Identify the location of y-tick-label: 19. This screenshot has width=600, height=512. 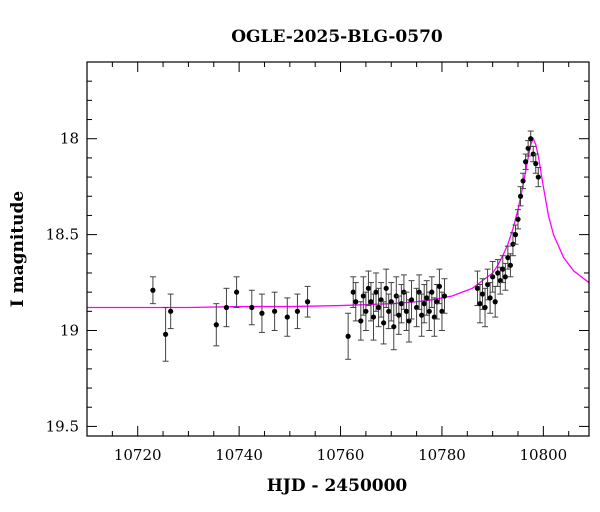
(69, 331).